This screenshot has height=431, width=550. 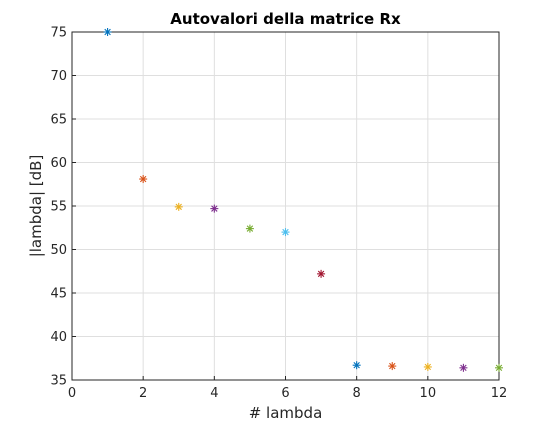 What do you see at coordinates (285, 393) in the screenshot?
I see `x-tick-label: 6` at bounding box center [285, 393].